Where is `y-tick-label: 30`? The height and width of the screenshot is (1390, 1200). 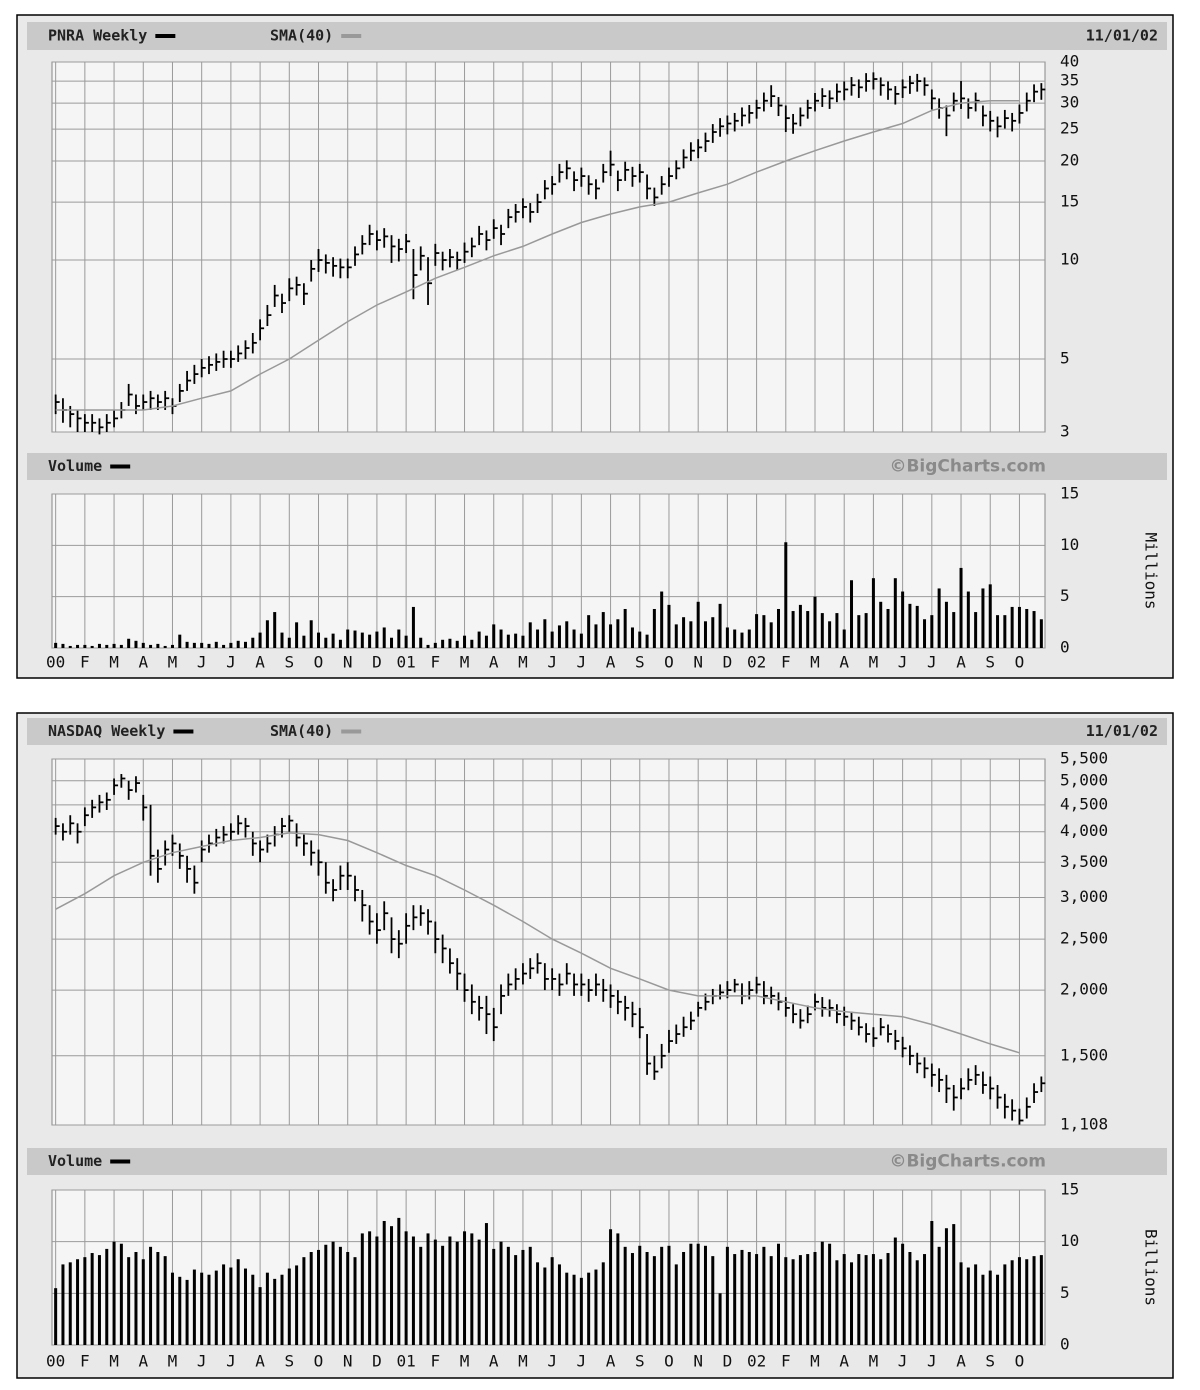 y-tick-label: 30 is located at coordinates (1069, 102).